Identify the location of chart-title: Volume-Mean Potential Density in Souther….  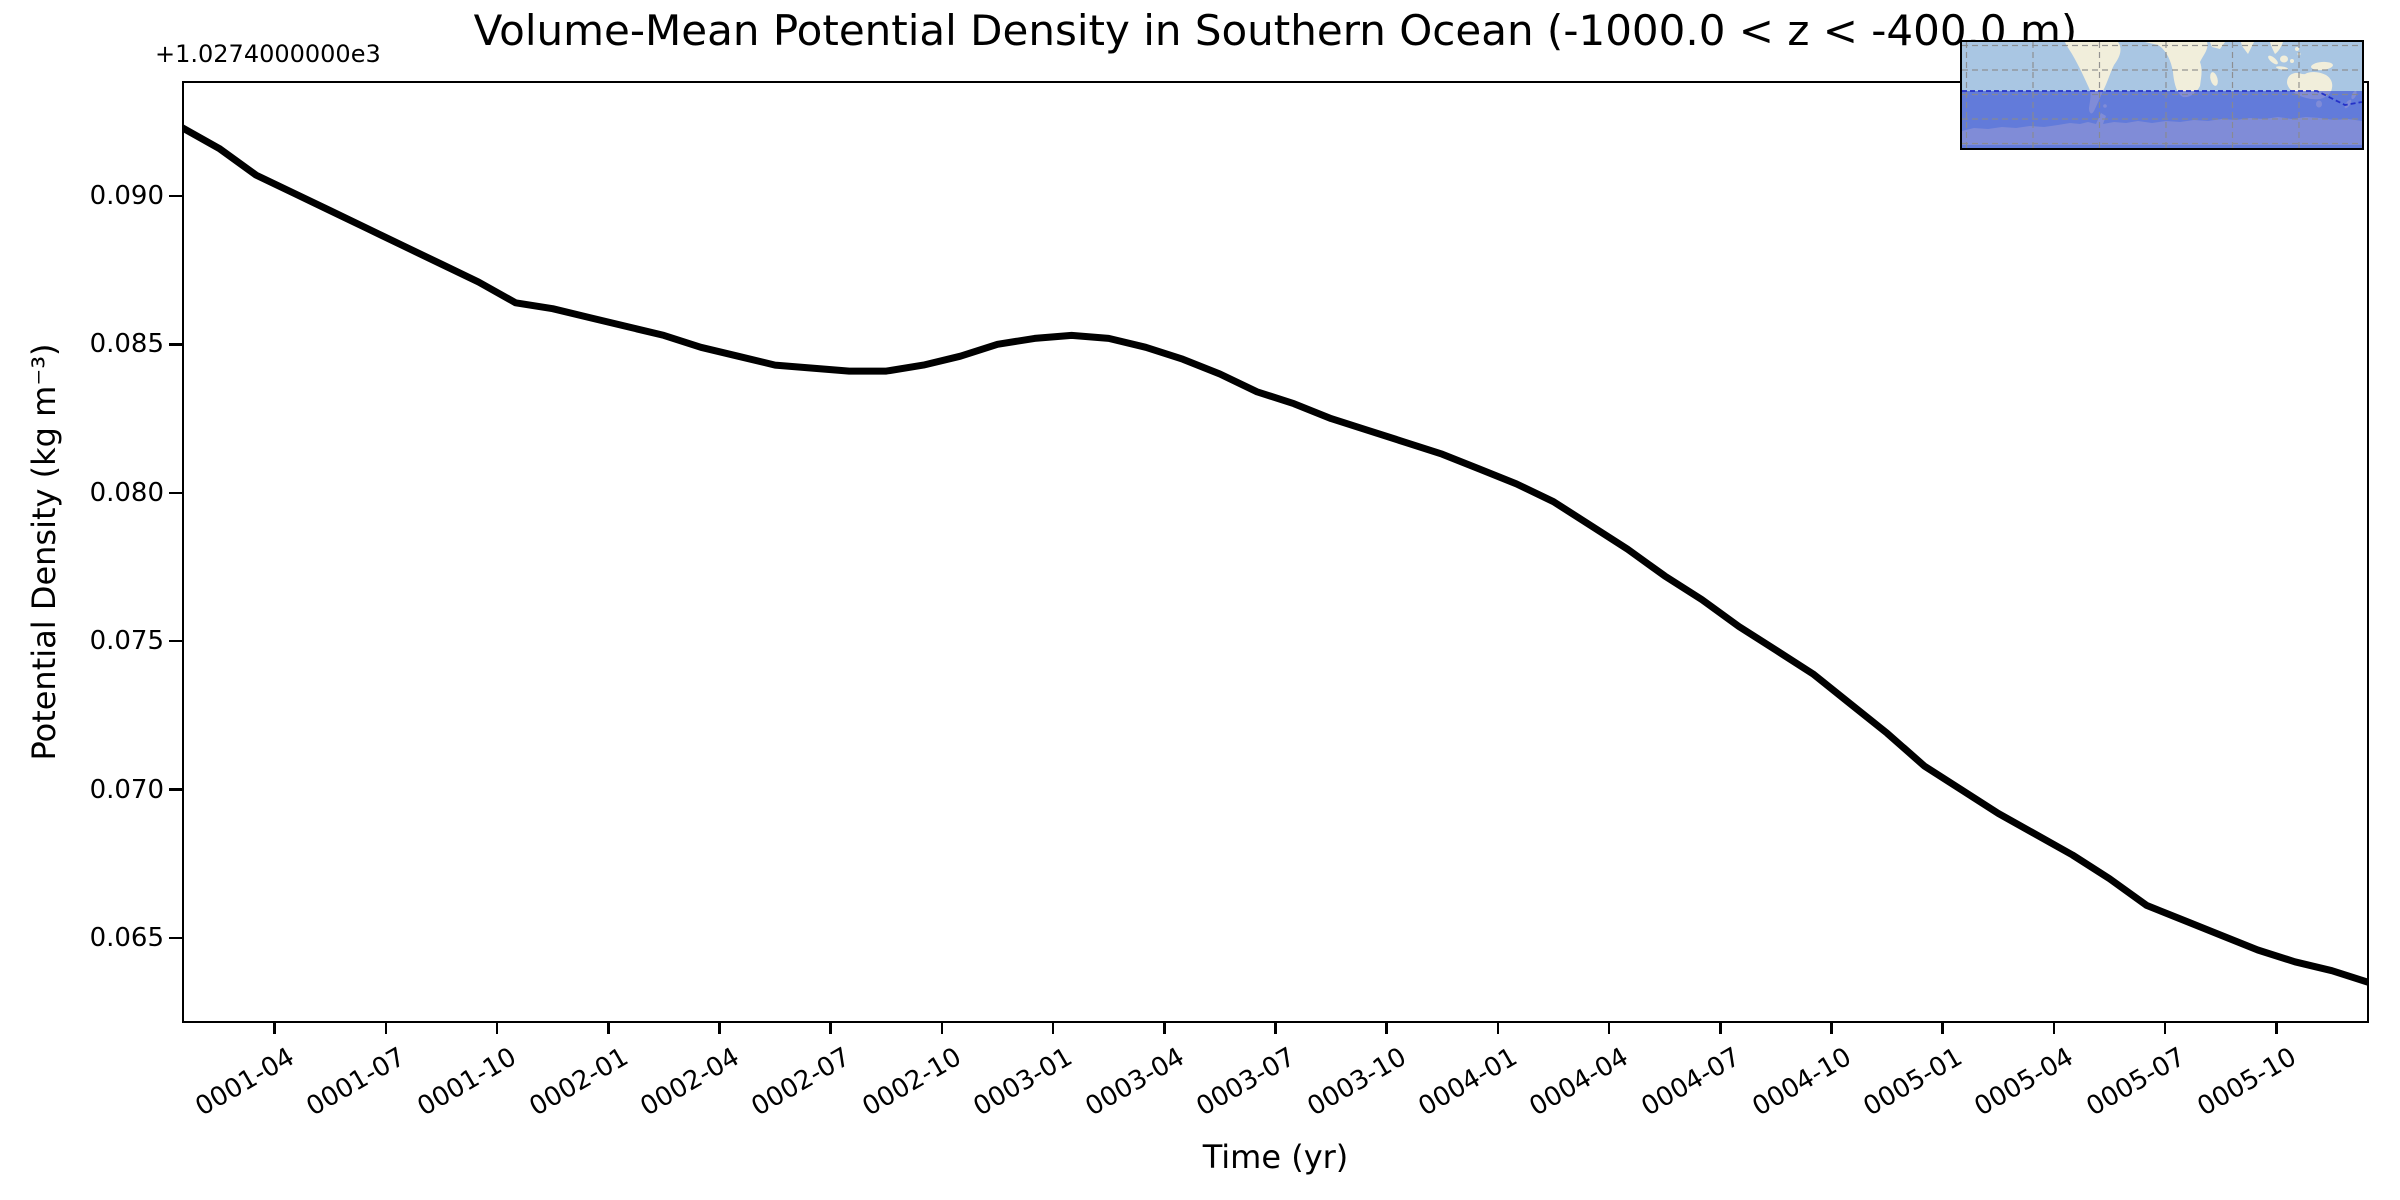
(1275, 30).